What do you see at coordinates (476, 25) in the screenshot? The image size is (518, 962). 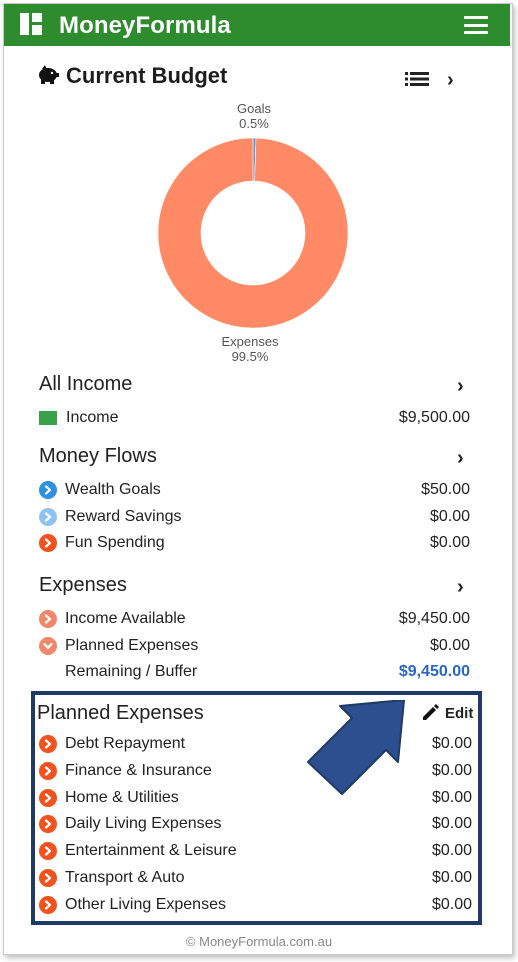 I see `hamburger-menu-icon` at bounding box center [476, 25].